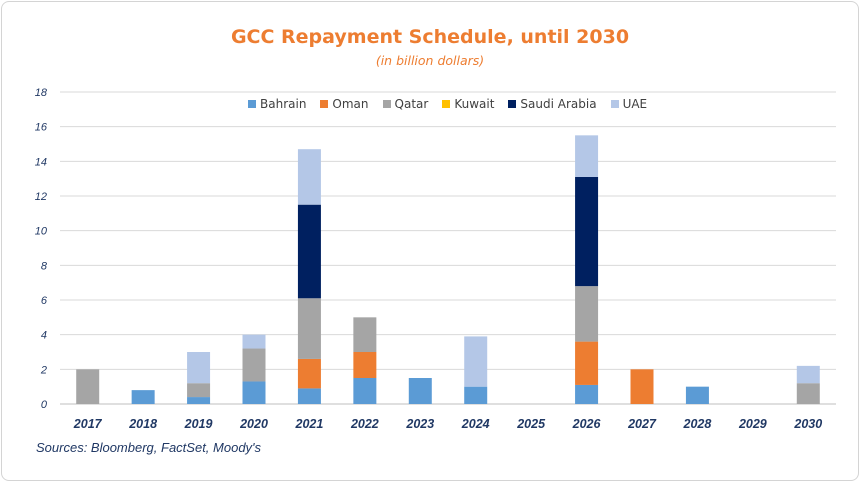 The height and width of the screenshot is (482, 860). Describe the element at coordinates (419, 424) in the screenshot. I see `x-tick-label: 2023` at that location.